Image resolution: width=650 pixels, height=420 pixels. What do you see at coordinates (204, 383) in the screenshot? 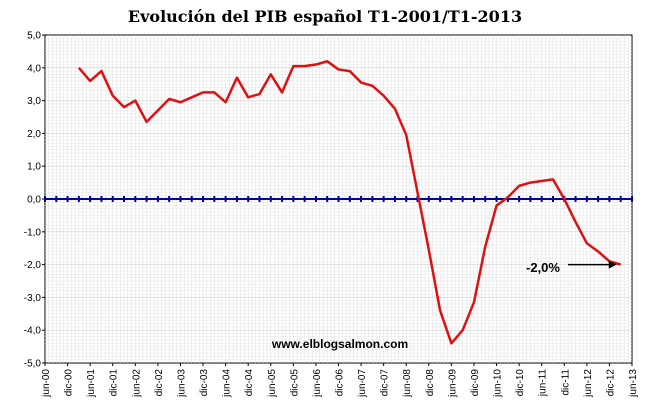
I see `x-tick-label: dic-03` at bounding box center [204, 383].